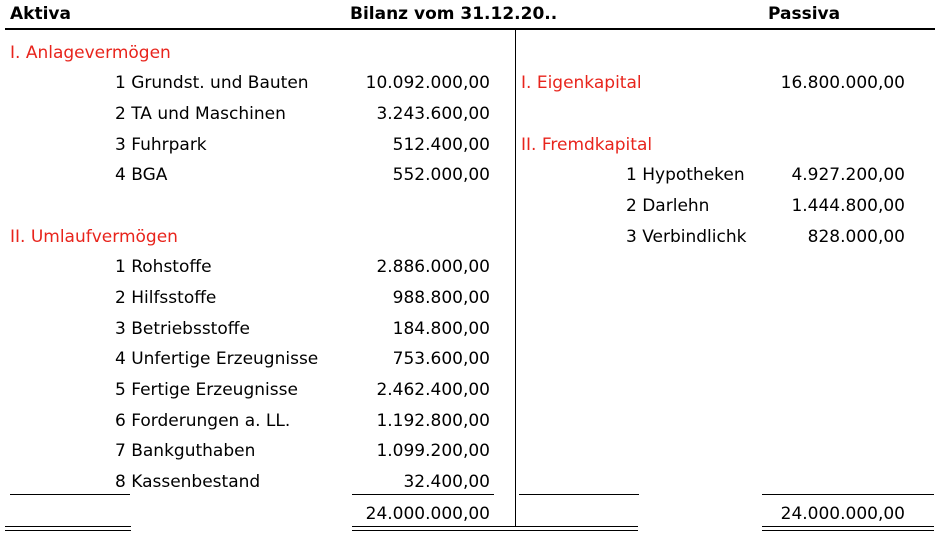  I want to click on passiva-header: Passiva, so click(804, 14).